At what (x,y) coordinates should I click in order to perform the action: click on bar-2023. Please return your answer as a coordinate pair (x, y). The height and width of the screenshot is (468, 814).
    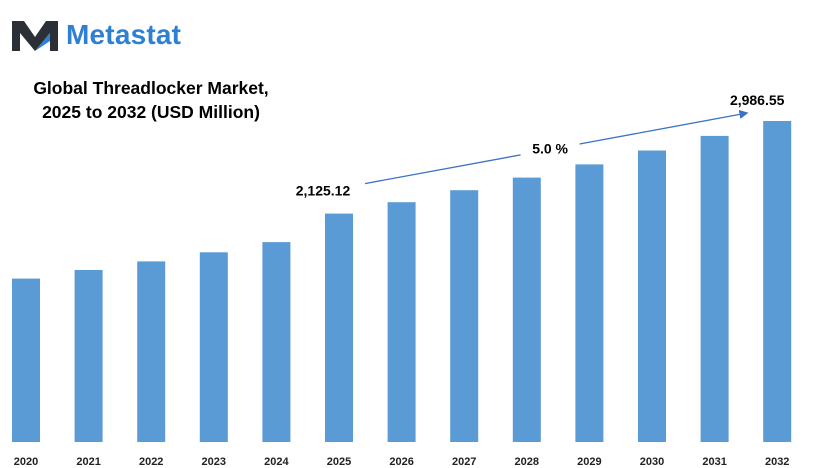
    Looking at the image, I should click on (213, 347).